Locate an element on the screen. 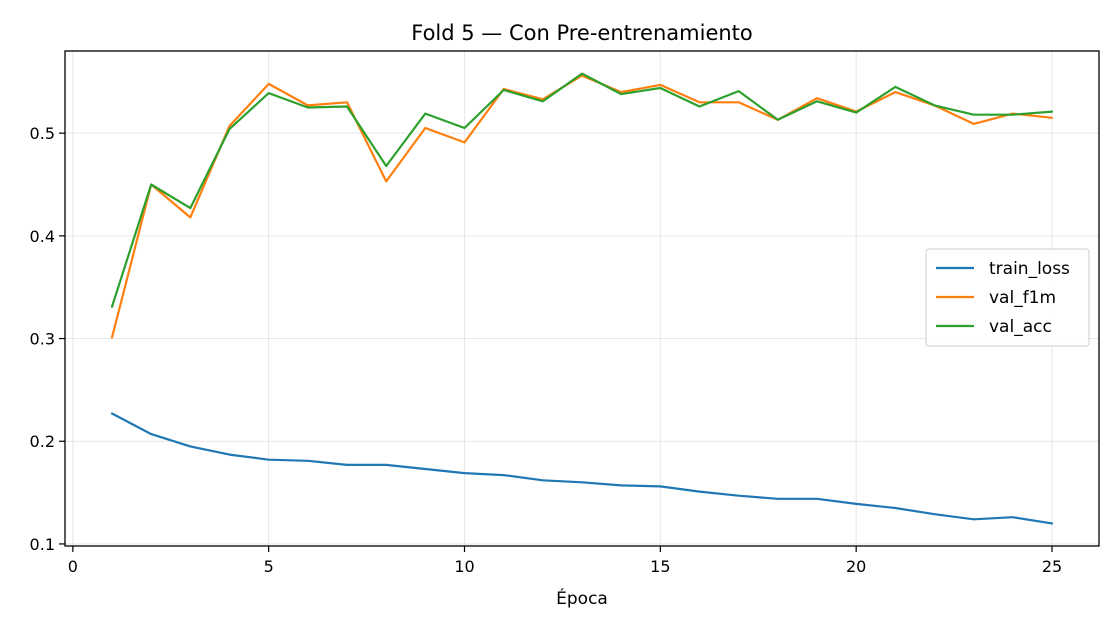 Image resolution: width=1120 pixels, height=630 pixels. x-tick-label: 20 is located at coordinates (856, 566).